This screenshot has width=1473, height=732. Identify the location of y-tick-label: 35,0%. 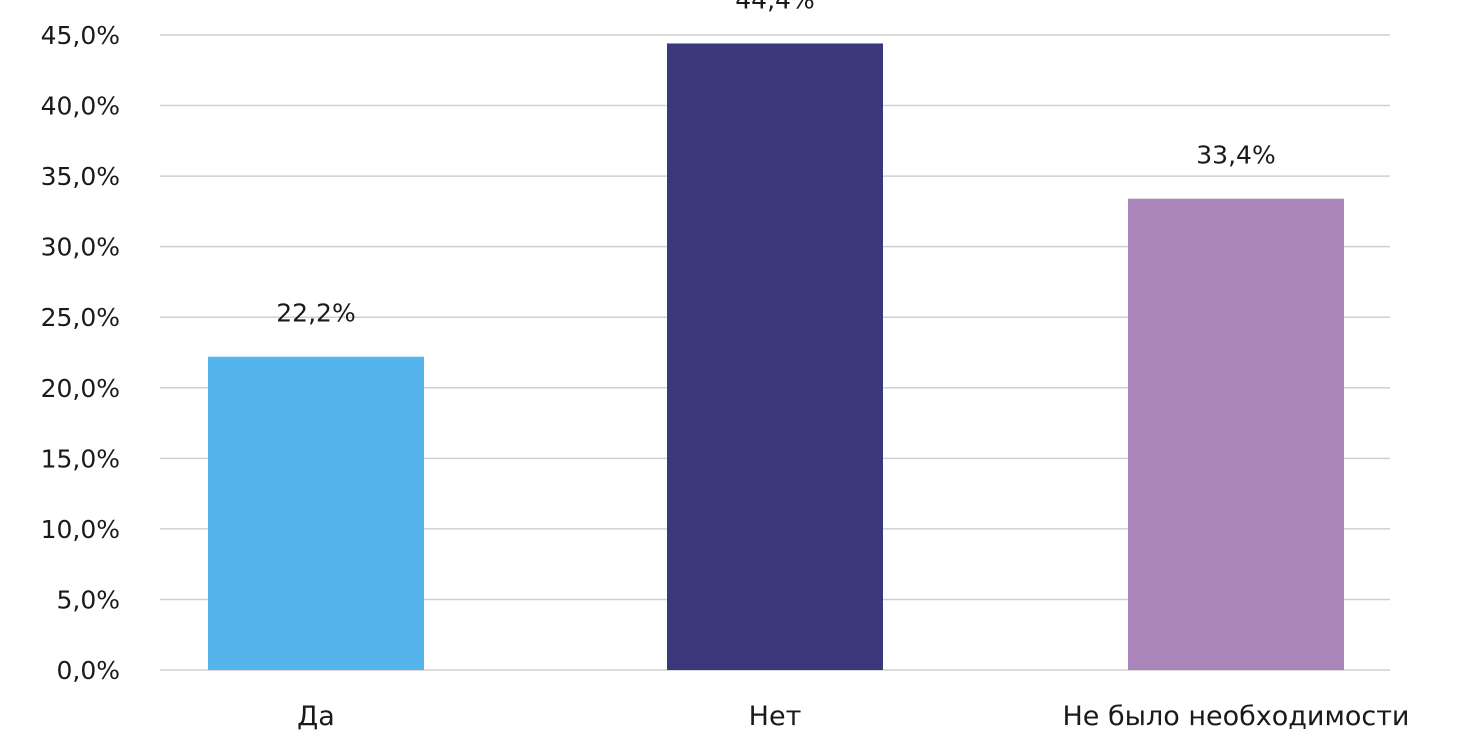
(80, 176).